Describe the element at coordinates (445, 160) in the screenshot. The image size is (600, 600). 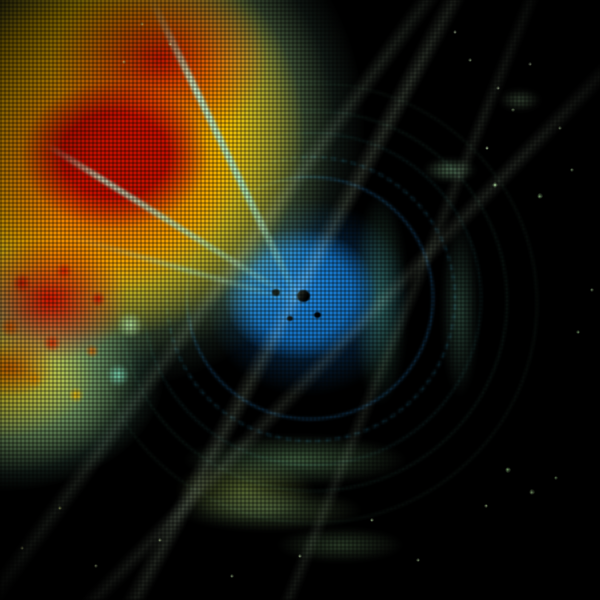
I see `northeast-outer-arc` at that location.